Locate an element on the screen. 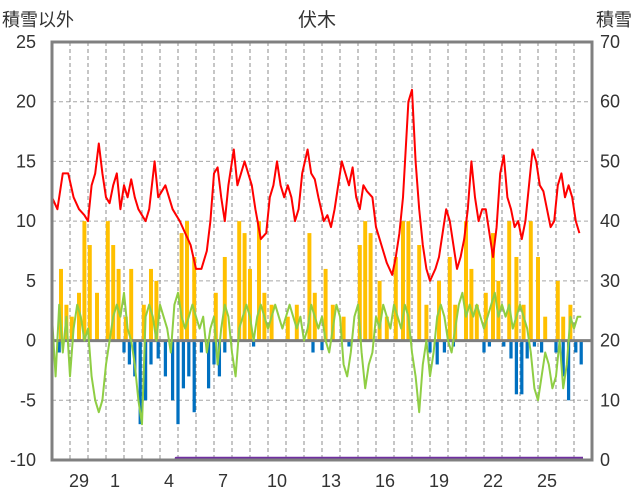 Image resolution: width=636 pixels, height=501 pixels. left-y-tick-label: 20 is located at coordinates (26, 102).